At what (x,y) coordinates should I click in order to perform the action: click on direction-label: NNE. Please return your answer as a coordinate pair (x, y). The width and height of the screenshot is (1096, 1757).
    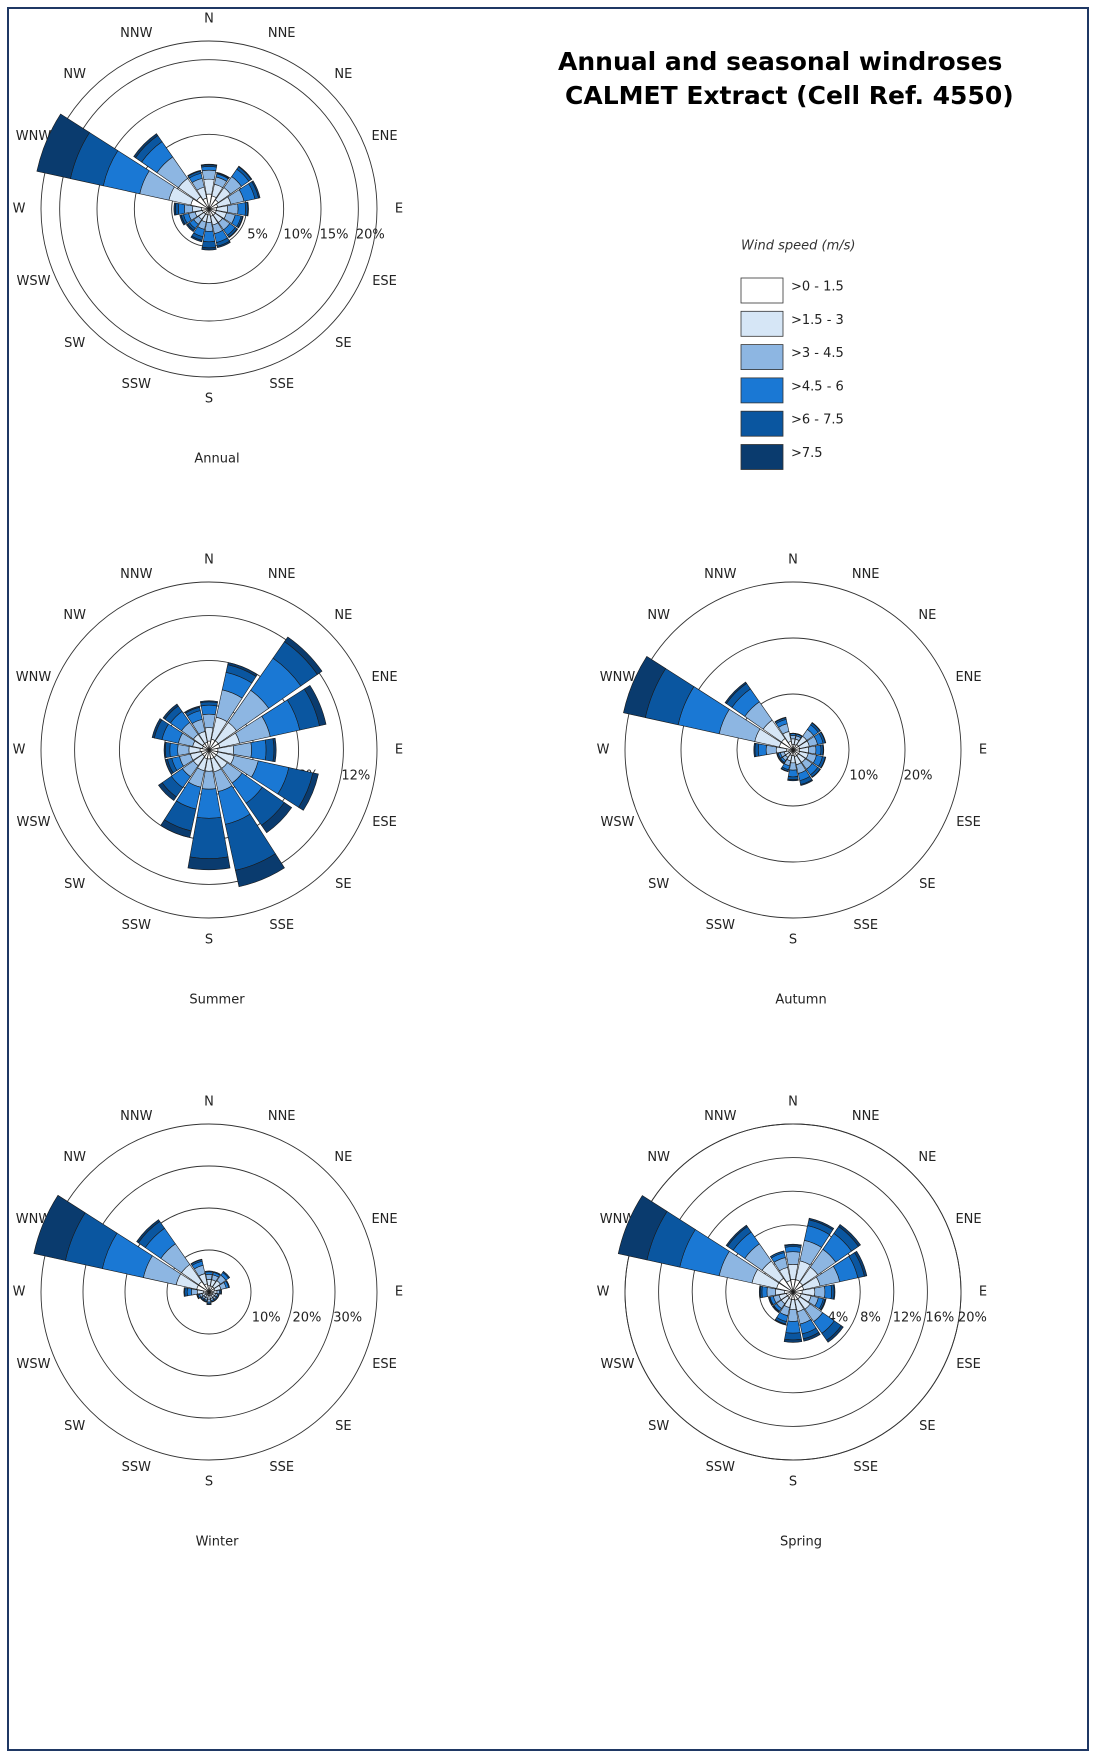
    Looking at the image, I should click on (866, 574).